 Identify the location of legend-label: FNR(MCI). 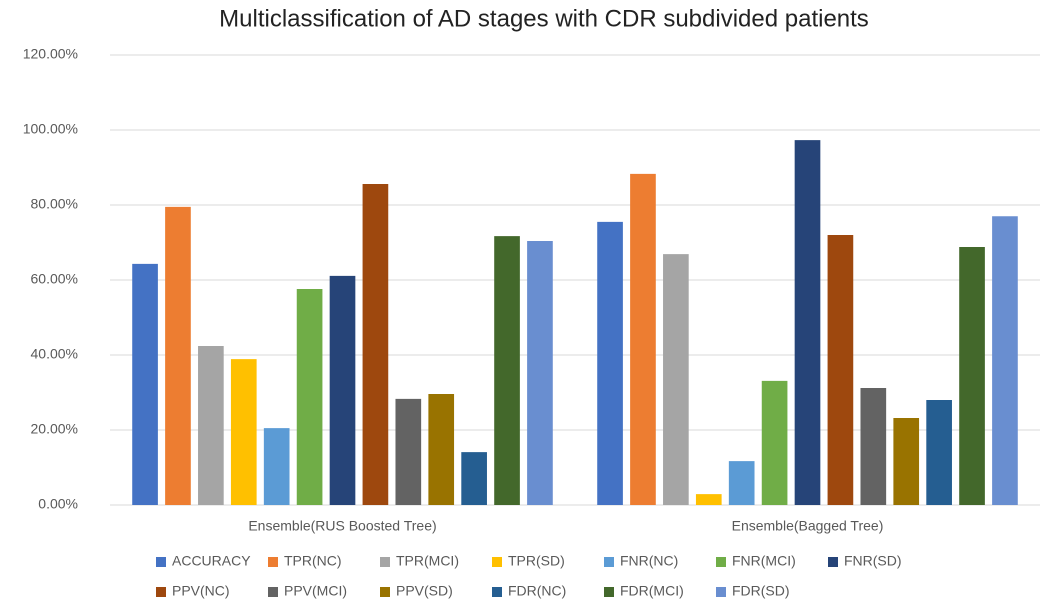
(764, 561).